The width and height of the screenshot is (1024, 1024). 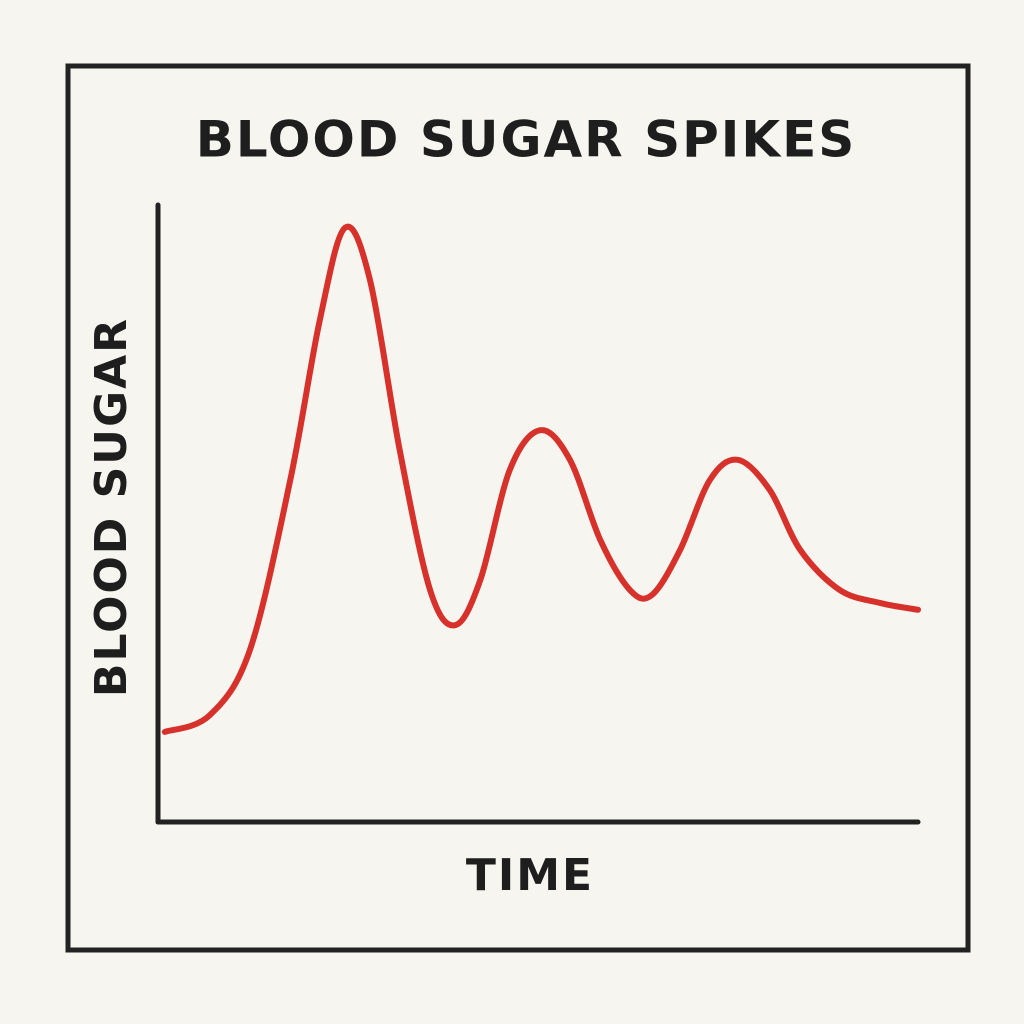 I want to click on y-axis-label: BLOOD SUGAR, so click(x=111, y=507).